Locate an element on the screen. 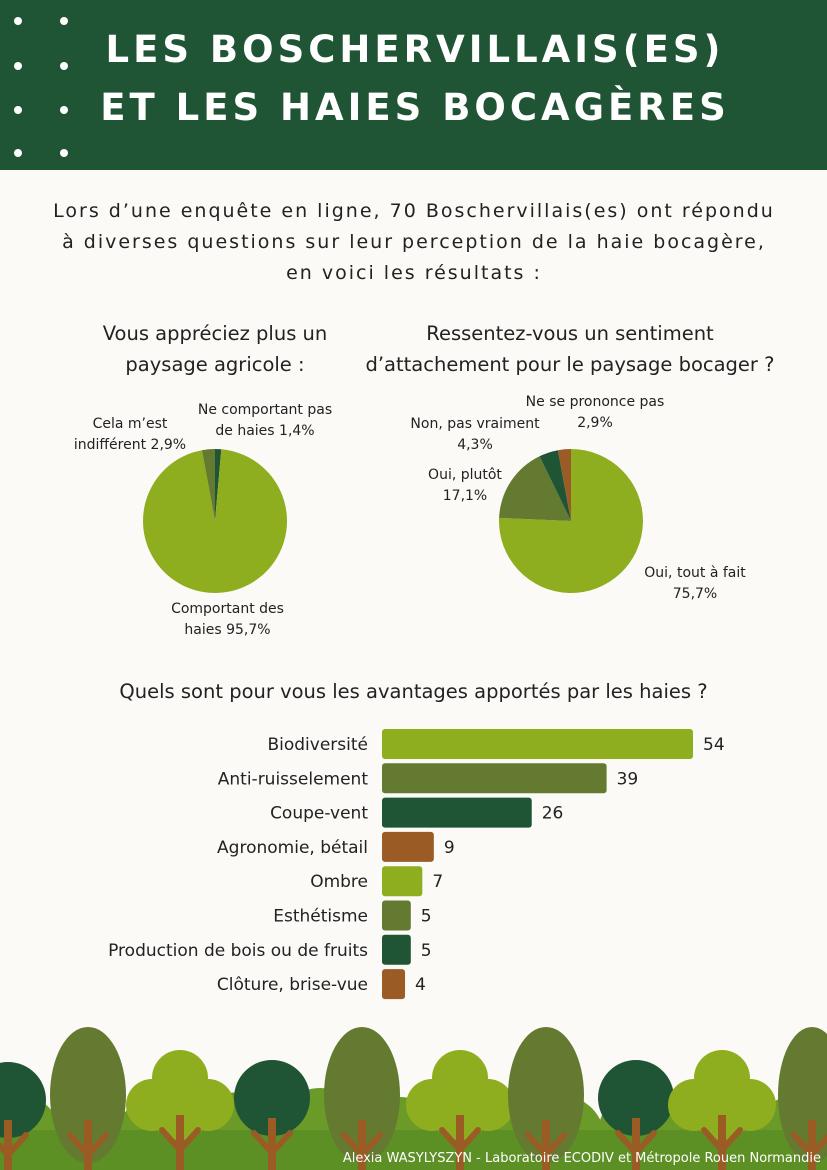 The image size is (827, 1170). pie-label-line: indifférent 2,9% is located at coordinates (130, 445).